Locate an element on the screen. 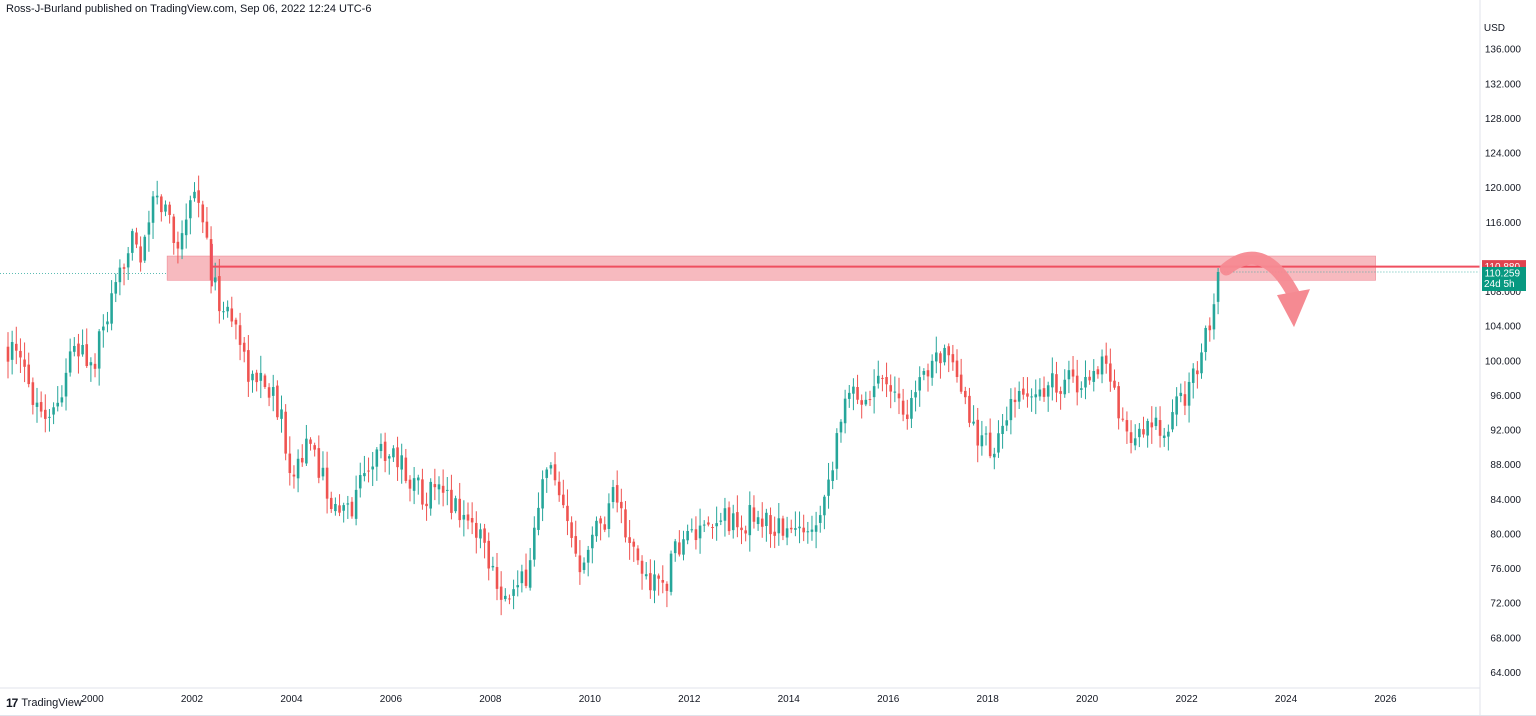 The width and height of the screenshot is (1536, 716). y-tick-label: 124.000 is located at coordinates (1503, 154).